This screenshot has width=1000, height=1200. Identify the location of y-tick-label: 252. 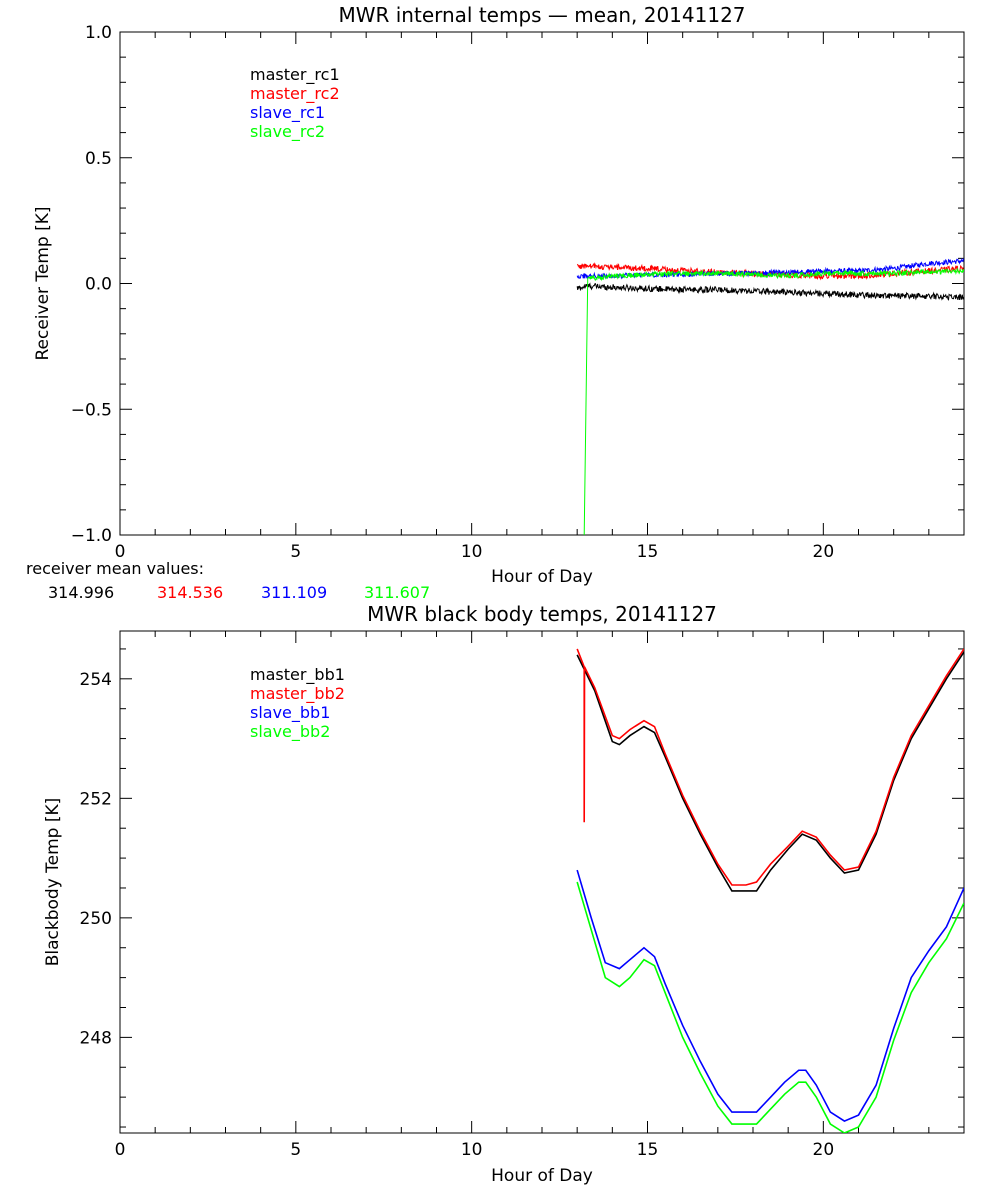
(96, 799).